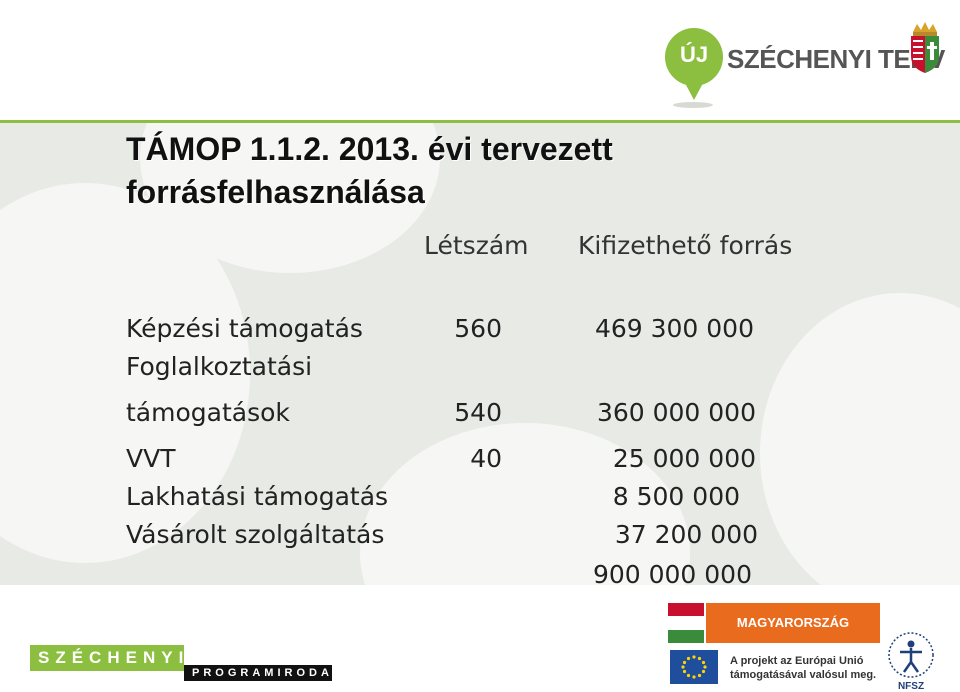 This screenshot has width=960, height=692. I want to click on row-label: Lakhatási támogatás, so click(257, 496).